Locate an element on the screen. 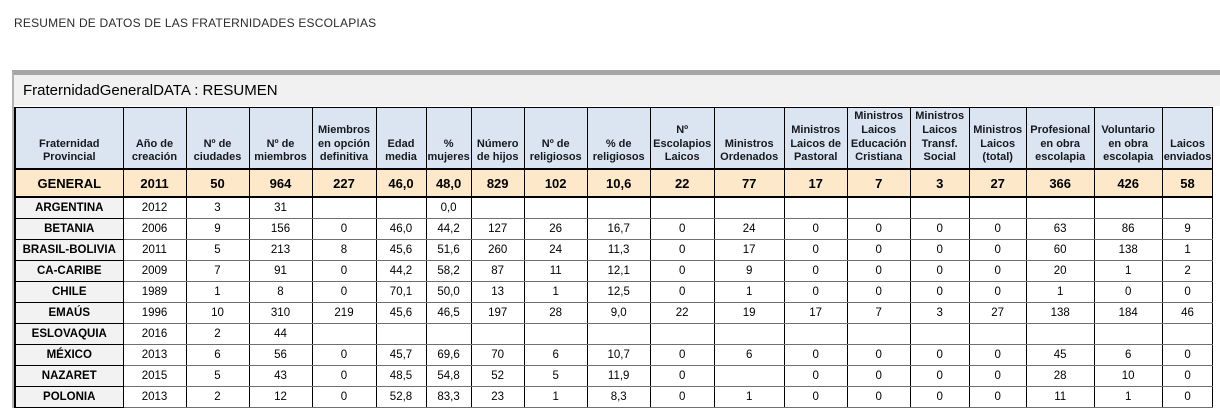 Image resolution: width=1220 pixels, height=408 pixels. cell: 22 is located at coordinates (682, 312).